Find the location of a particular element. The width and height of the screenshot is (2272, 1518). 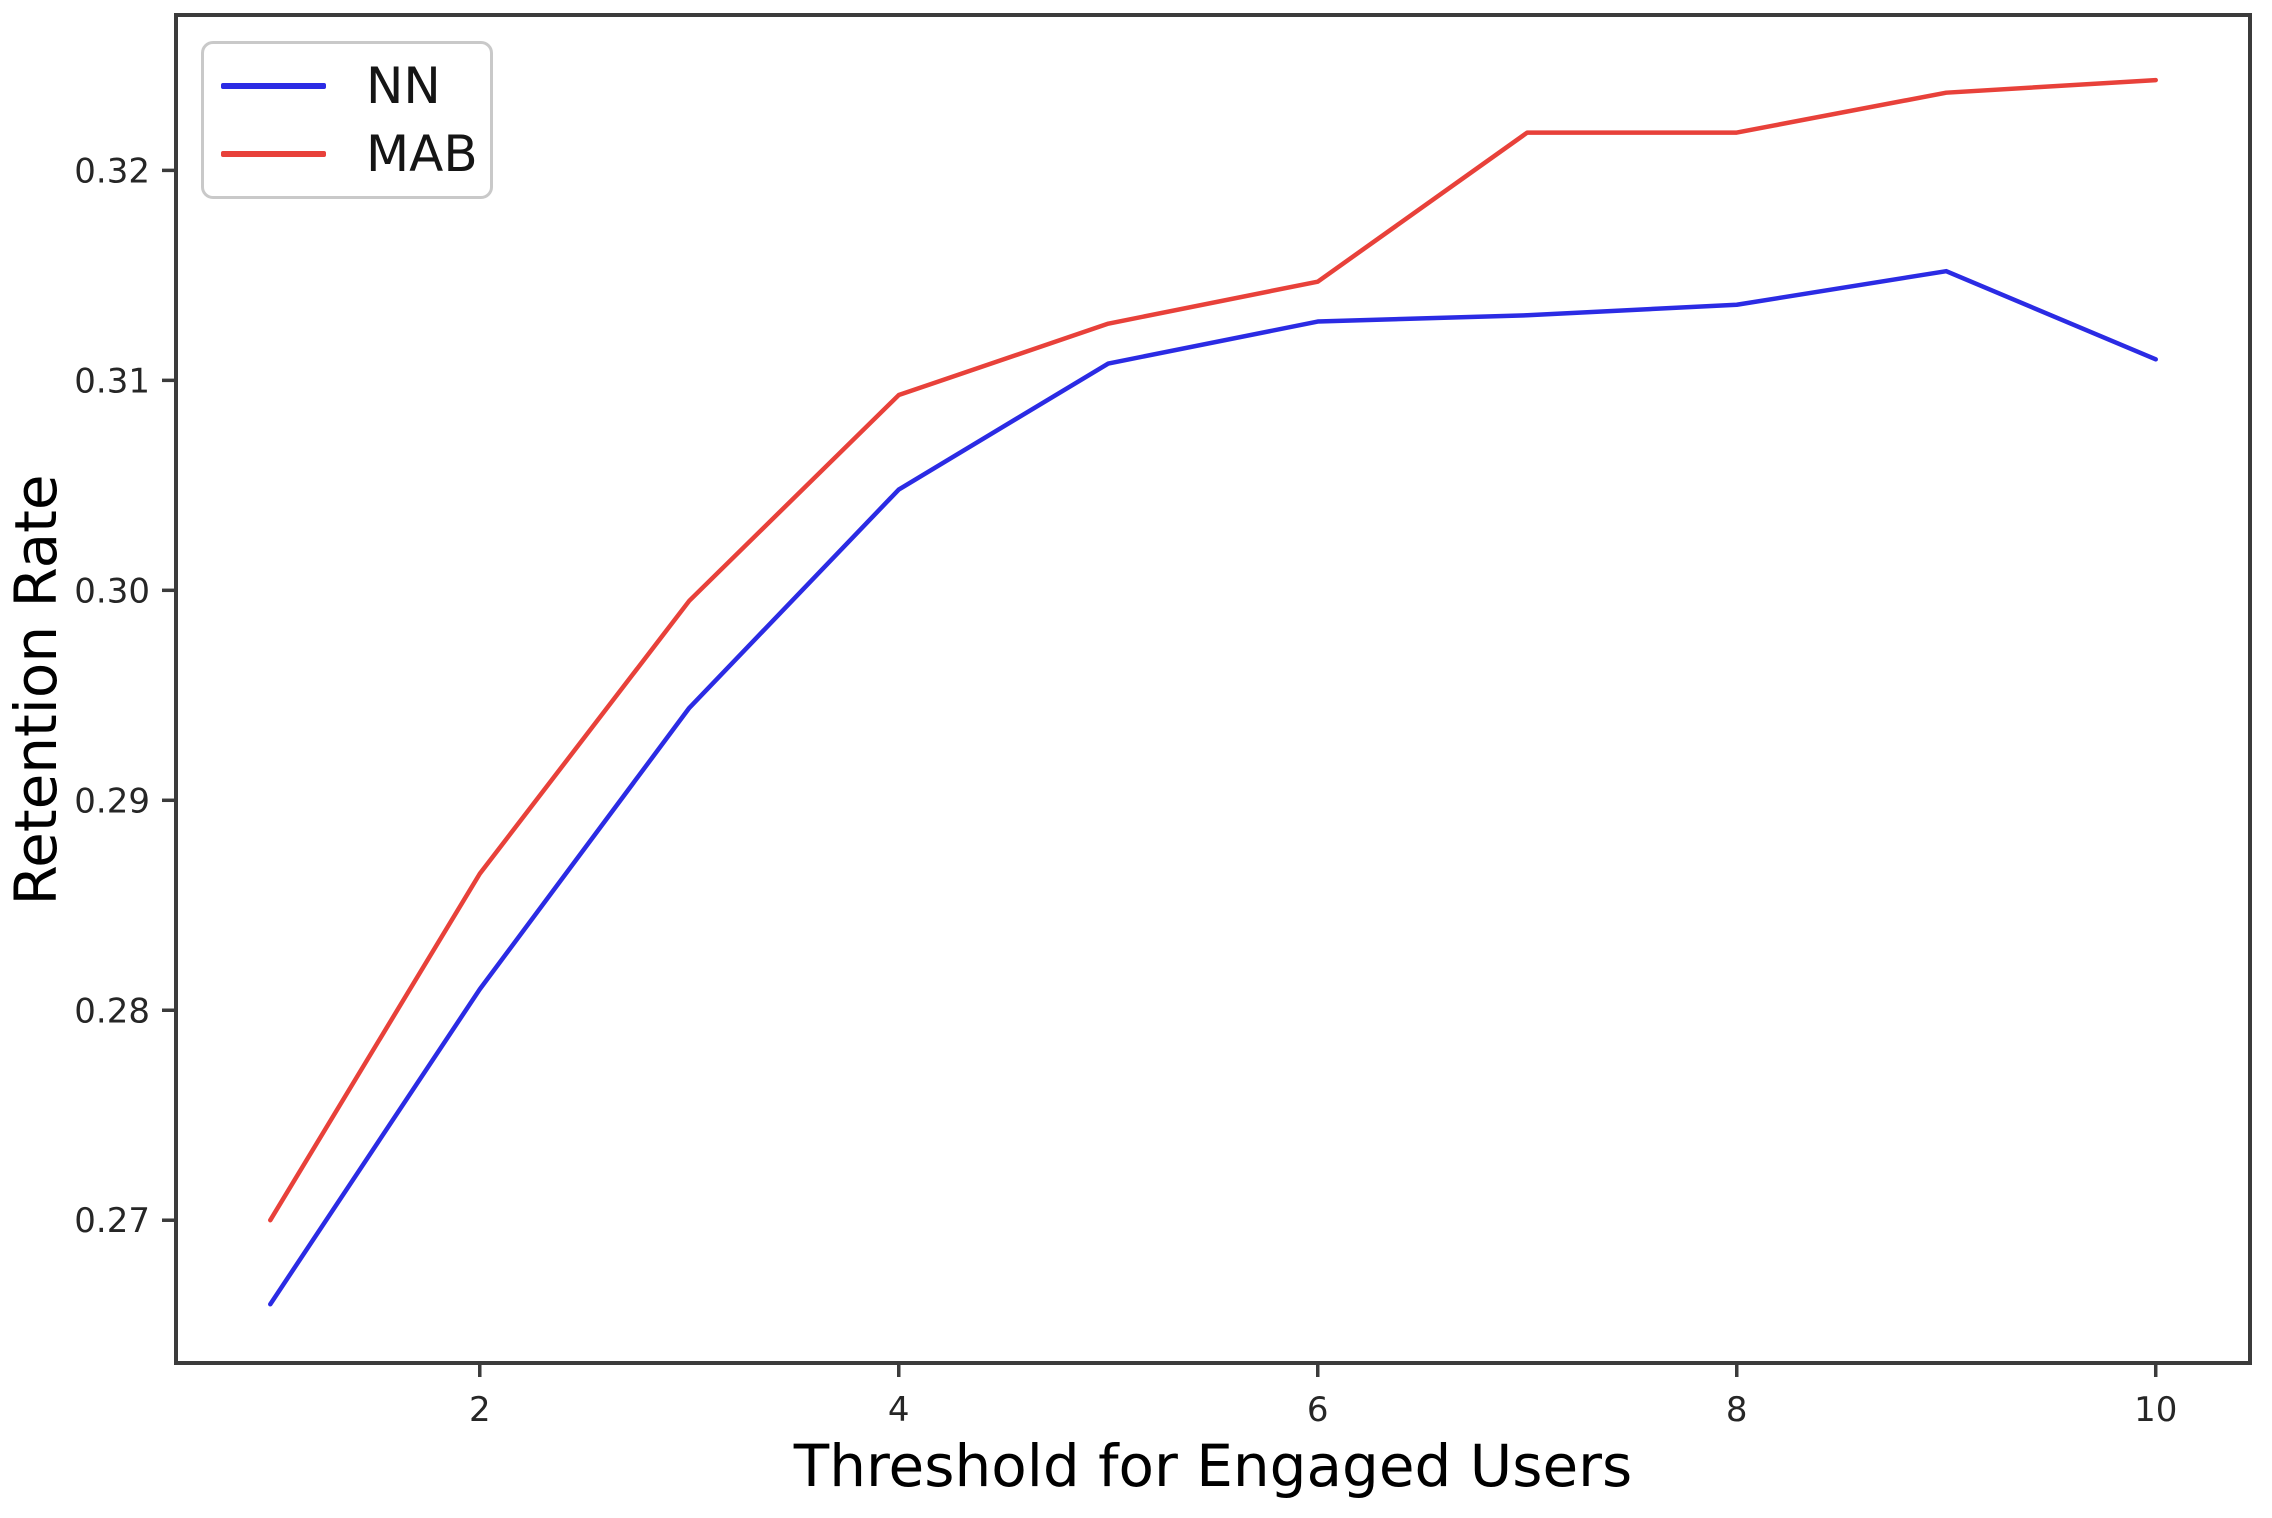

y-tick-label: 0.30 is located at coordinates (112, 591).